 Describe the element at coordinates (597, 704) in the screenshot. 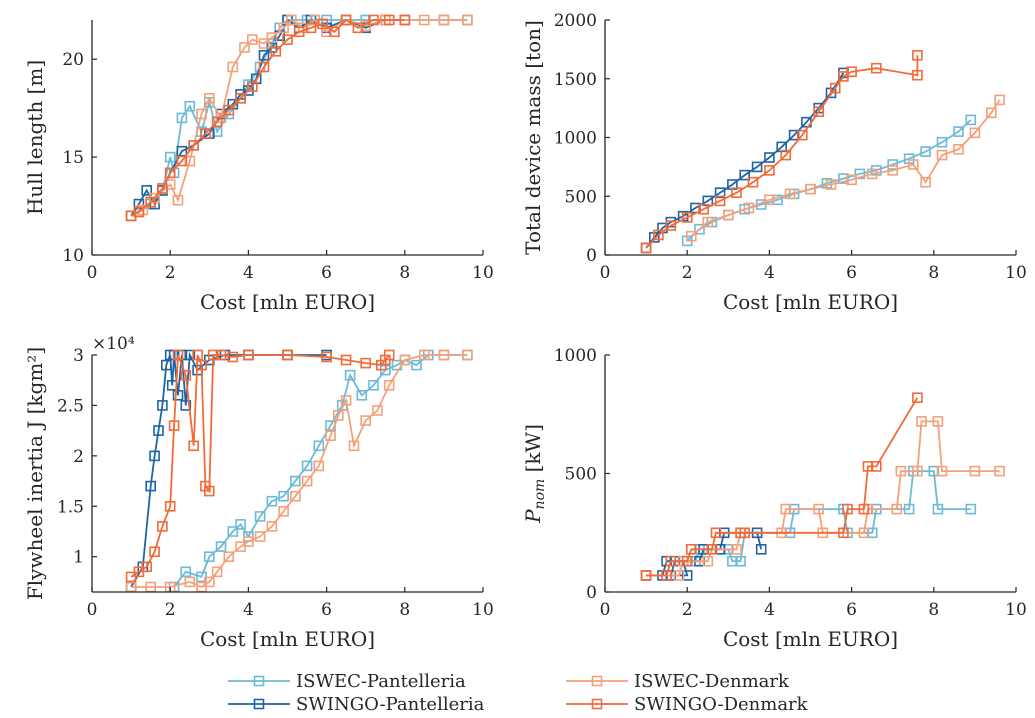

I see `legend-marker` at that location.